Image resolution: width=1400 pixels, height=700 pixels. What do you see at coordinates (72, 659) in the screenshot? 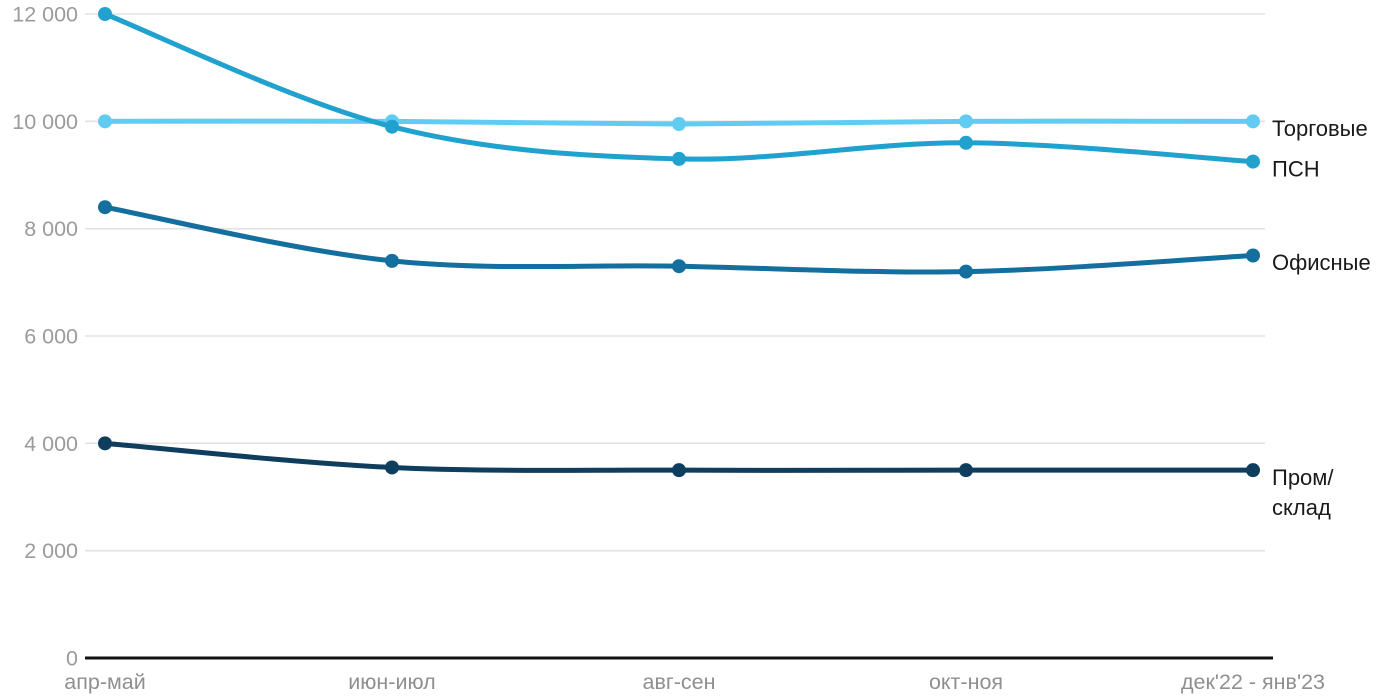
I see `y-tick-label-0: 0` at bounding box center [72, 659].